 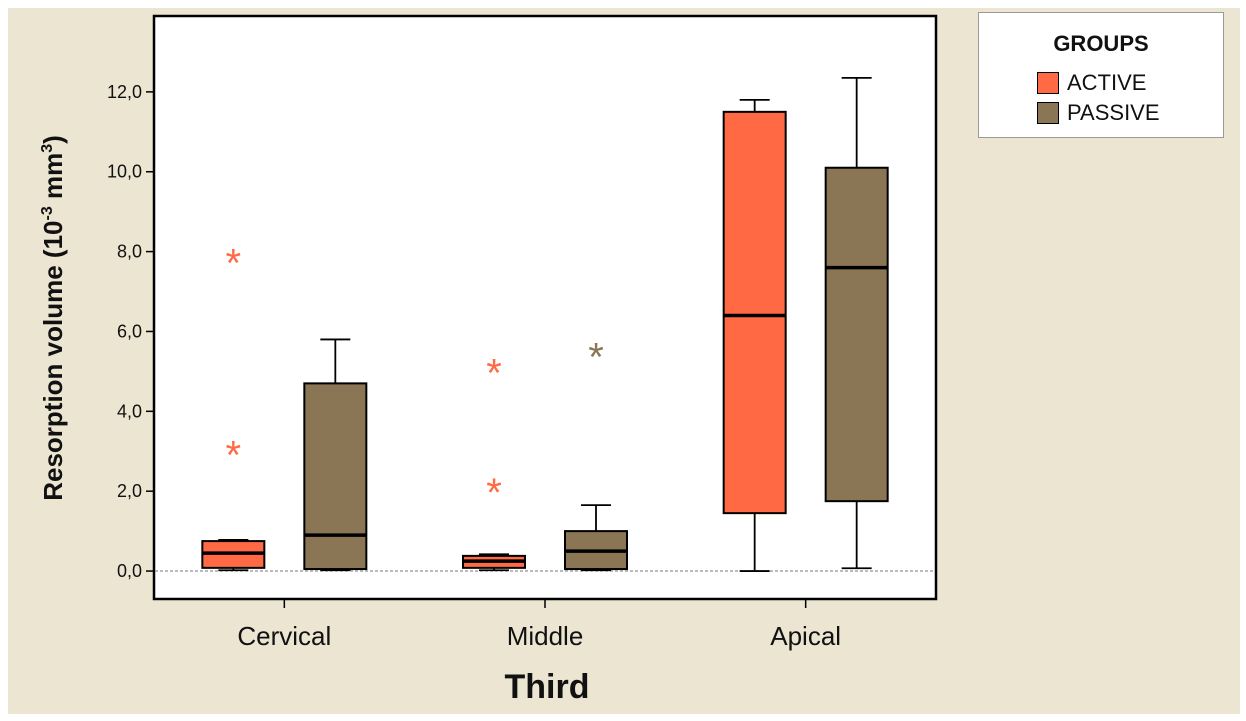 I want to click on box-passive: *, so click(x=596, y=453).